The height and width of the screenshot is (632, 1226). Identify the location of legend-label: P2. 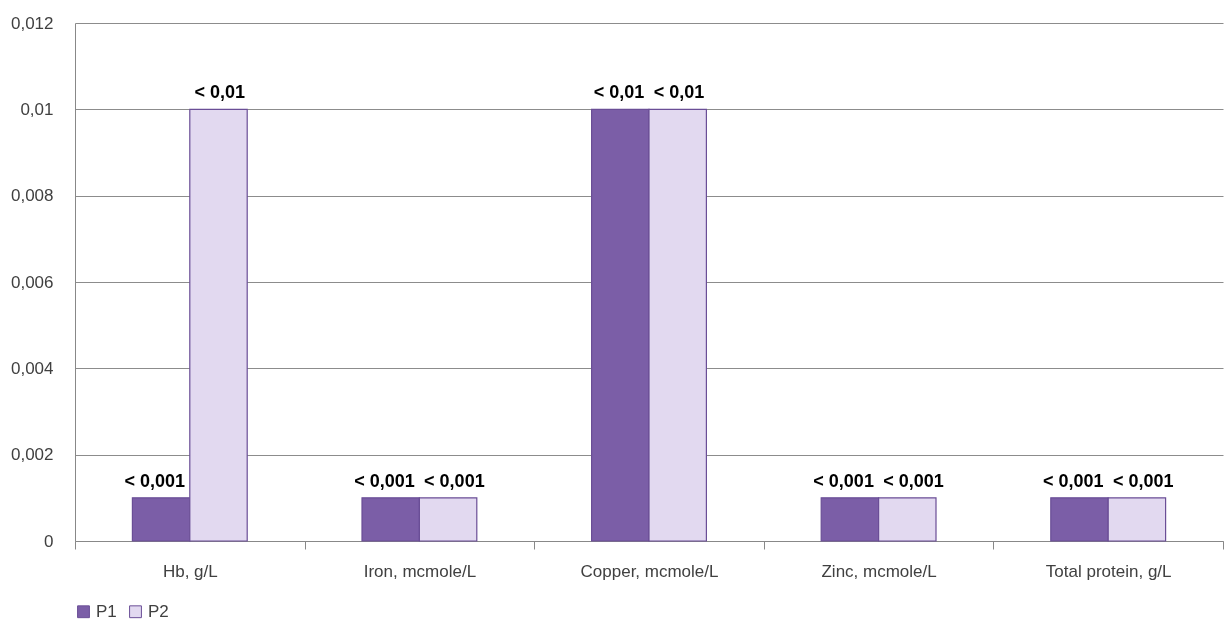
(158, 611).